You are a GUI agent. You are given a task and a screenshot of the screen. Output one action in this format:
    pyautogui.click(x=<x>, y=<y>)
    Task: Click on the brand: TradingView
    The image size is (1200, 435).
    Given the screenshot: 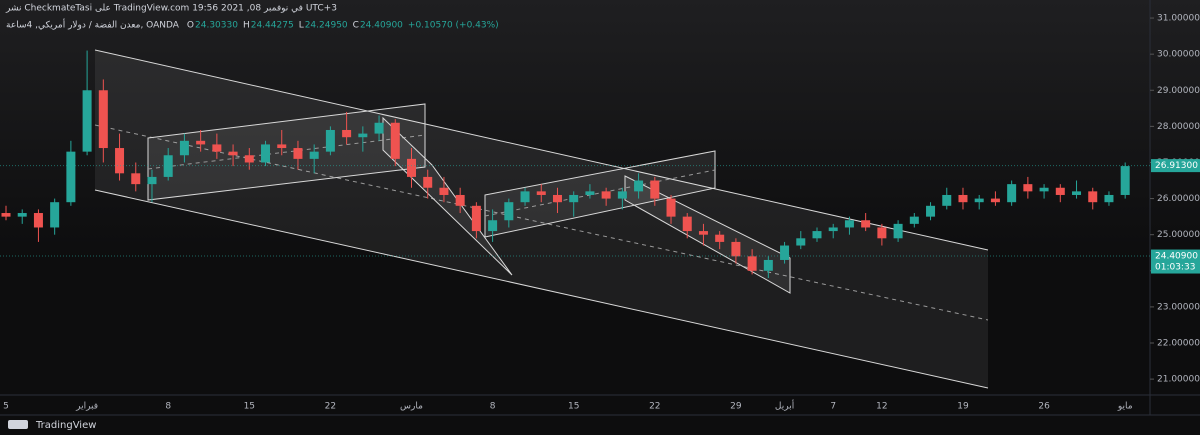 What is the action you would take?
    pyautogui.click(x=65, y=425)
    